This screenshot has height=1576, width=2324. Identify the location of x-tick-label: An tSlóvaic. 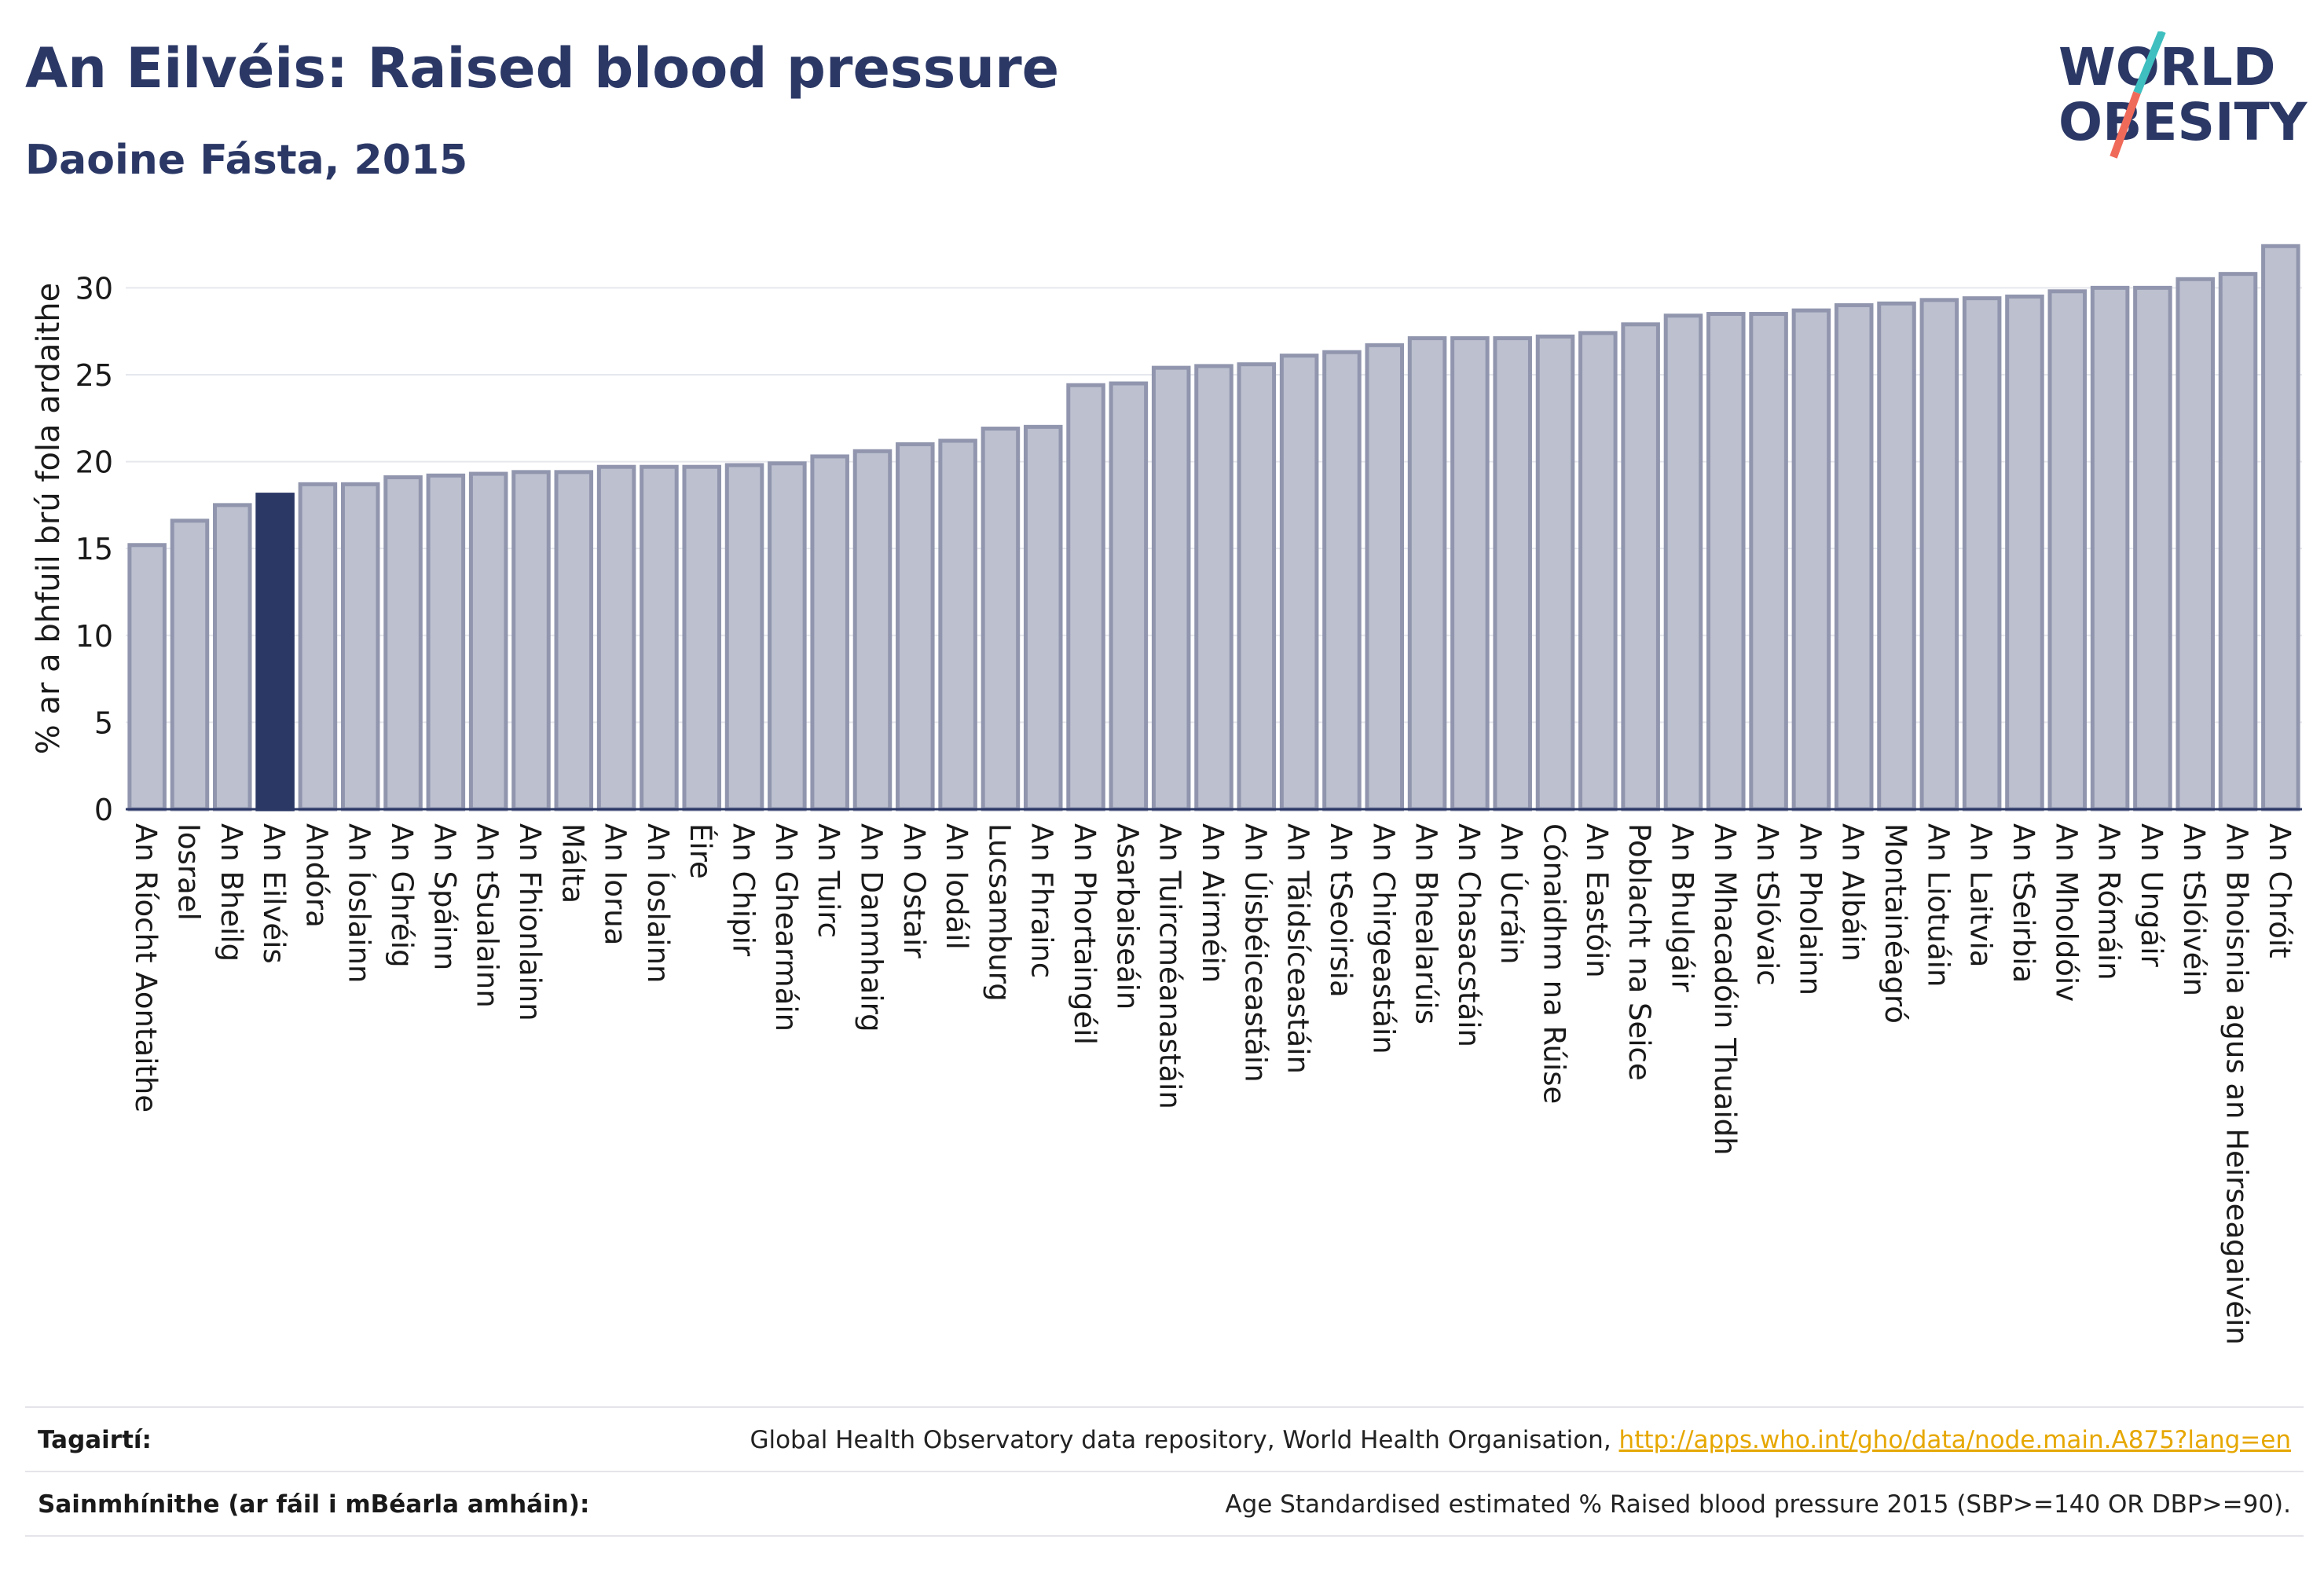
(1767, 904).